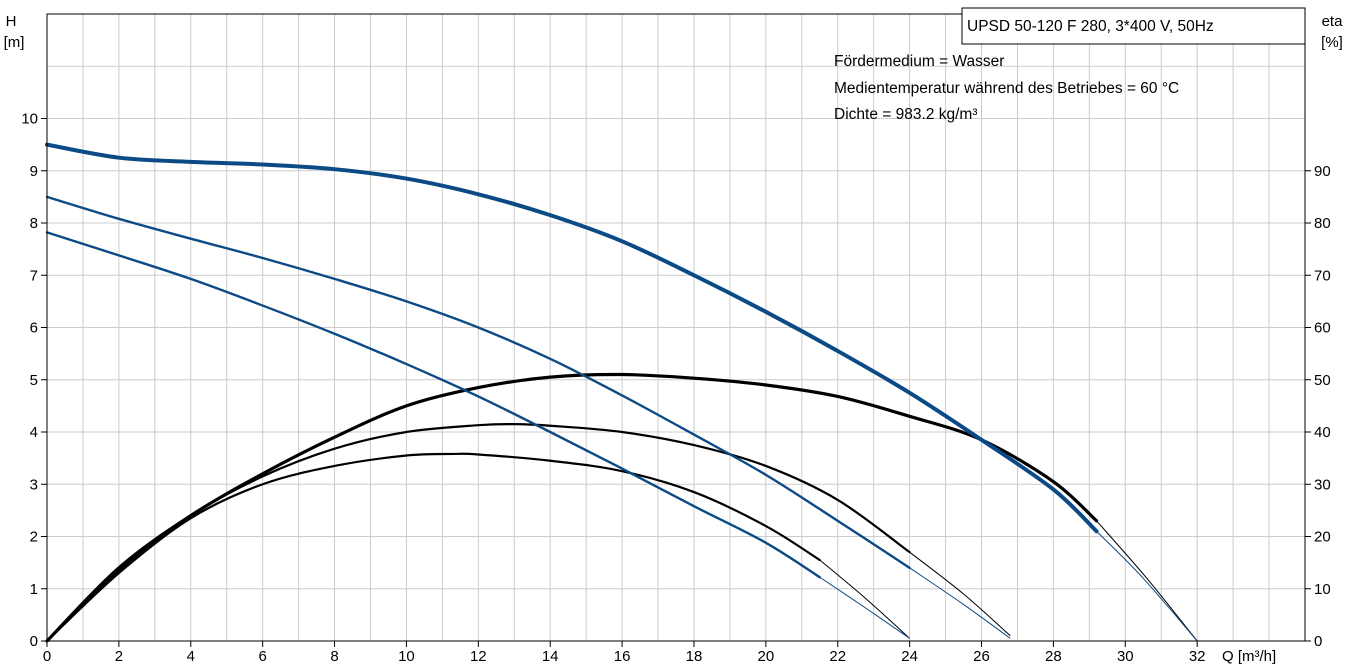 The height and width of the screenshot is (670, 1358). What do you see at coordinates (334, 656) in the screenshot?
I see `x-tick-label: 8` at bounding box center [334, 656].